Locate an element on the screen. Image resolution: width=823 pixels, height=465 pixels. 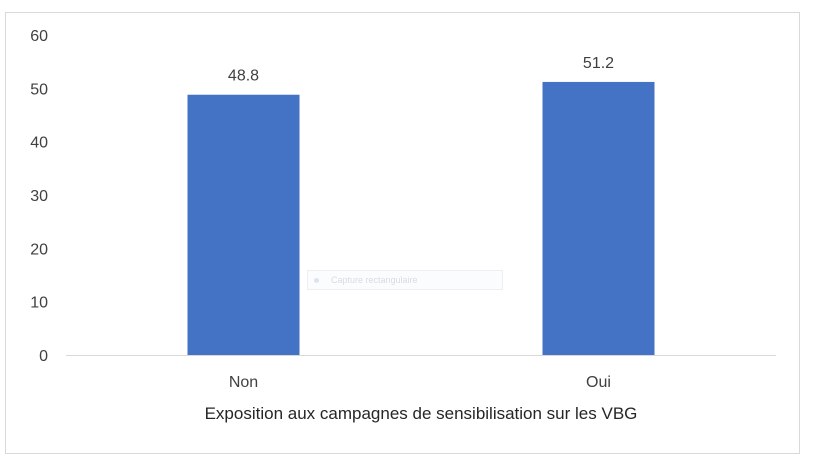
data-label: 48.8 is located at coordinates (243, 76).